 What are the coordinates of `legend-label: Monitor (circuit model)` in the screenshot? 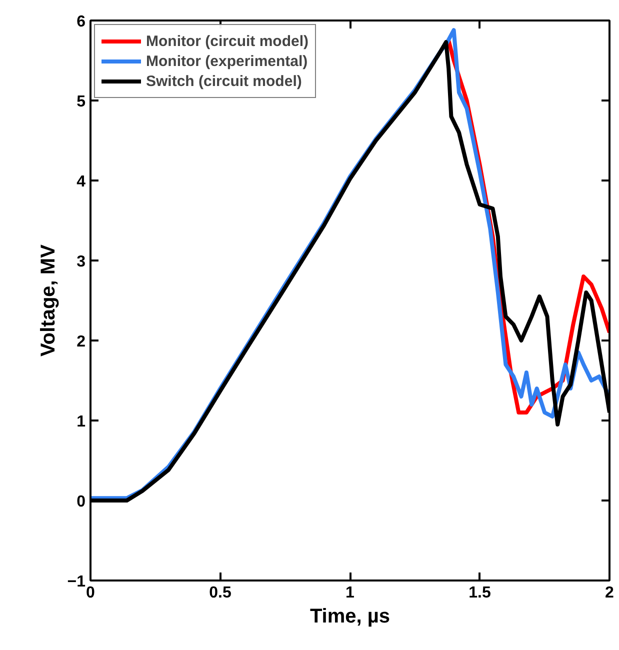 It's located at (227, 41).